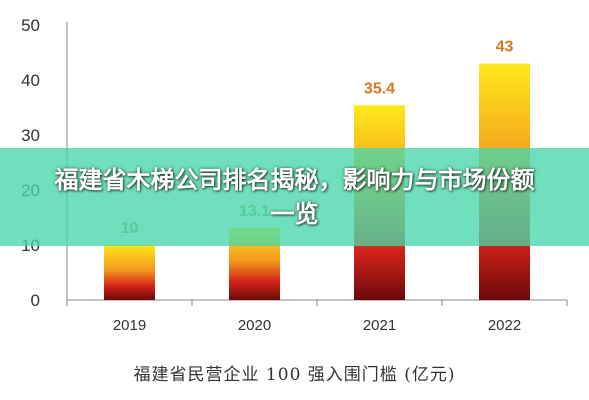 This screenshot has height=400, width=589. Describe the element at coordinates (254, 325) in the screenshot. I see `x-tick-label: 2020` at that location.